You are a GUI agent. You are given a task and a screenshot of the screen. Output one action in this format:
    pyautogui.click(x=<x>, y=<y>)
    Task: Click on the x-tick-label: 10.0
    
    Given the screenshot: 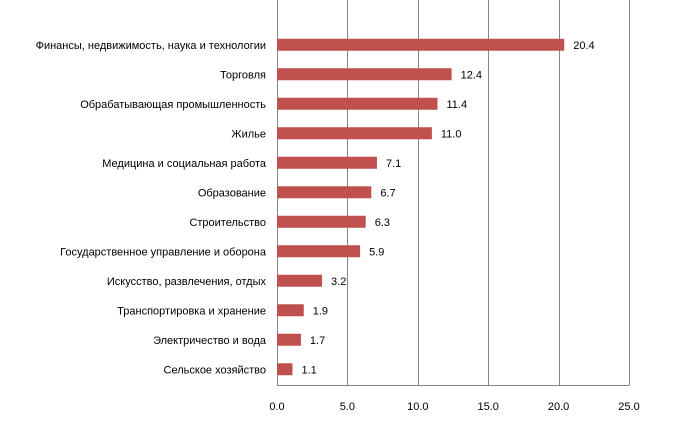 What is the action you would take?
    pyautogui.click(x=417, y=407)
    